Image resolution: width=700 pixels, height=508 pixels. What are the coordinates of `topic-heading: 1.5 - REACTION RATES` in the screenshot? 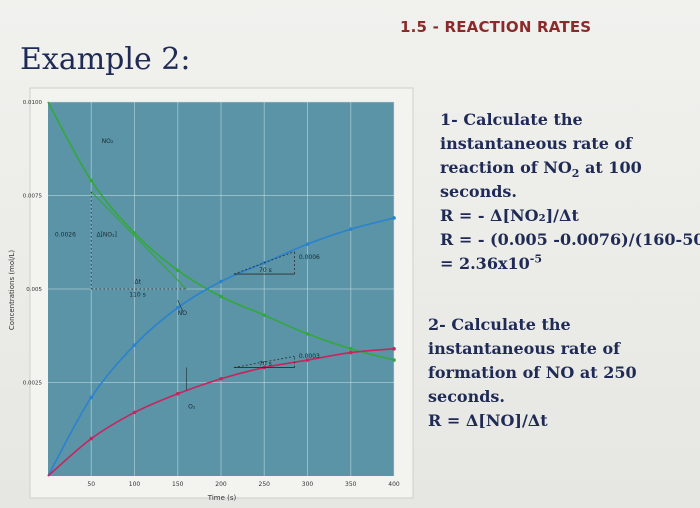 It's located at (496, 27).